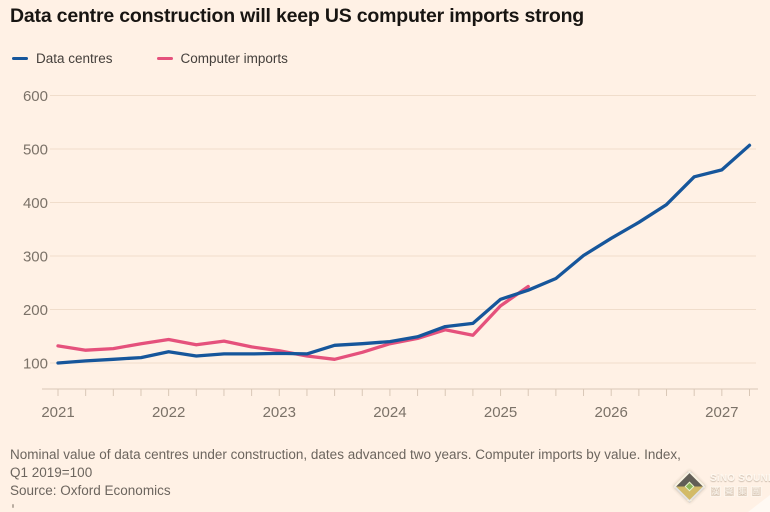  What do you see at coordinates (20, 58) in the screenshot?
I see `data-centres-swatch-icon` at bounding box center [20, 58].